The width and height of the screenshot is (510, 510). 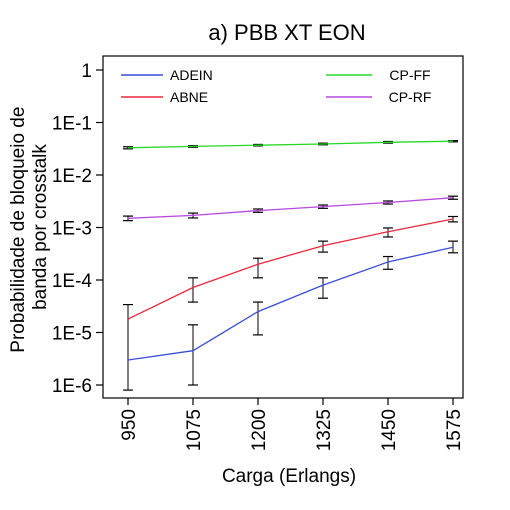 What do you see at coordinates (289, 476) in the screenshot?
I see `x-axis-label: Carga (Erlangs)` at bounding box center [289, 476].